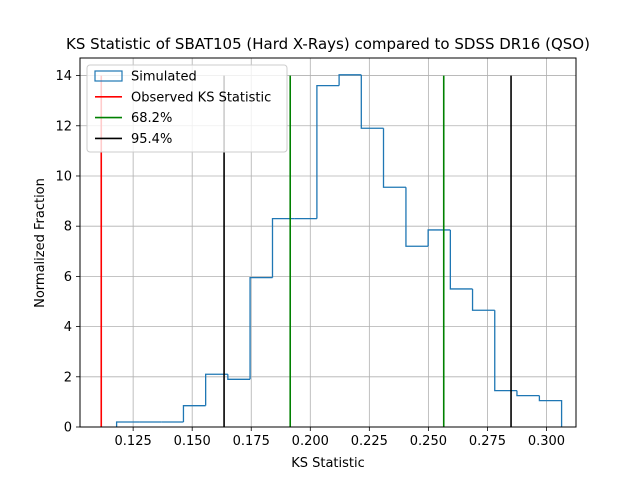 The image size is (640, 480). What do you see at coordinates (546, 441) in the screenshot?
I see `x-tick-label: 0.300` at bounding box center [546, 441].